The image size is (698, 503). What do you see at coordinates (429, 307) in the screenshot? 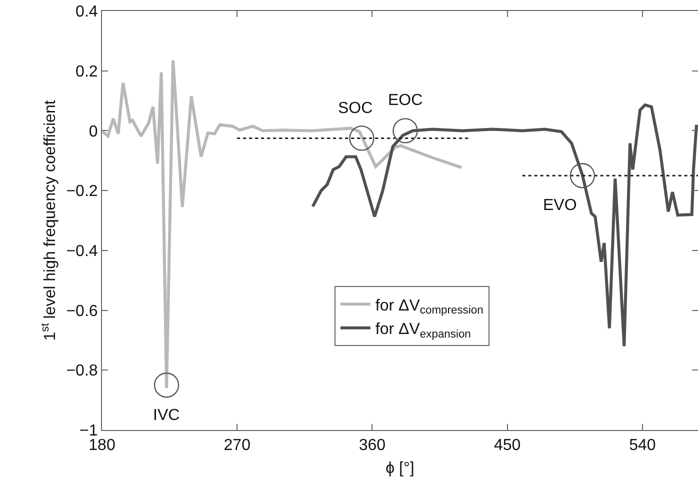
I see `legend-label: for ΔV$_{compression}$` at bounding box center [429, 307].